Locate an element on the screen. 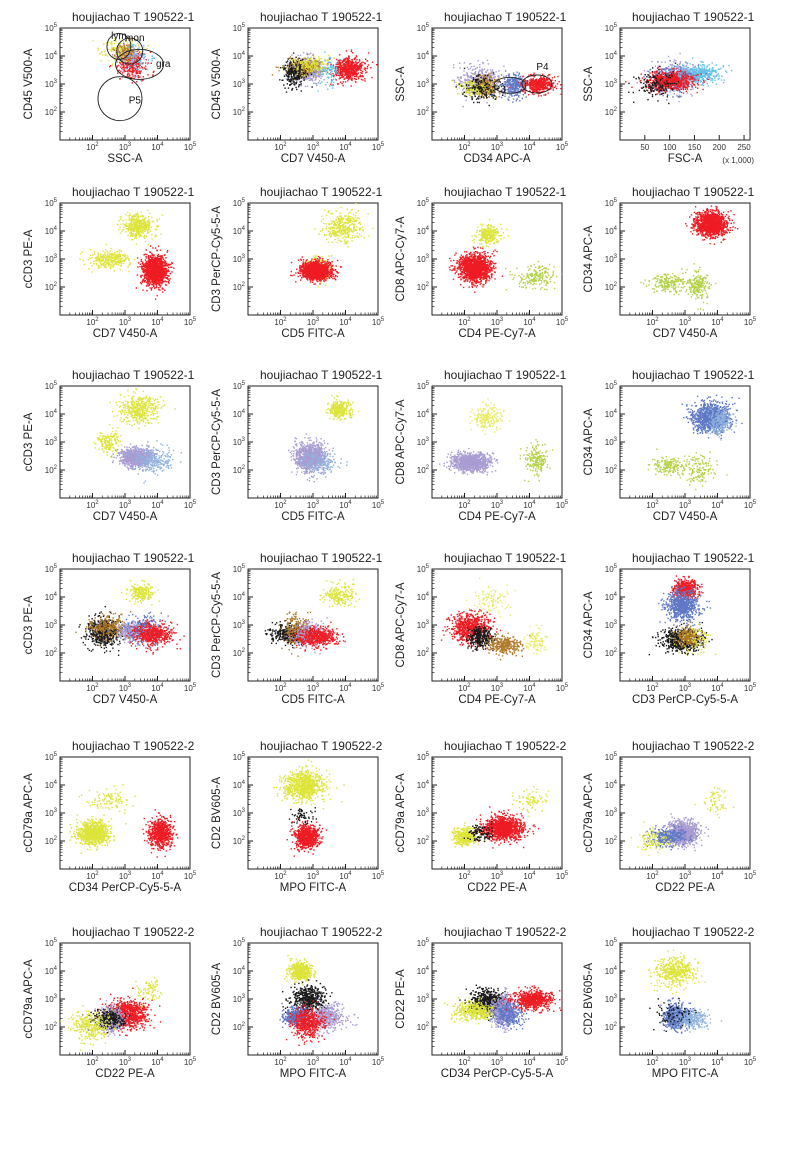 The image size is (800, 1151). population-blue is located at coordinates (509, 1015).